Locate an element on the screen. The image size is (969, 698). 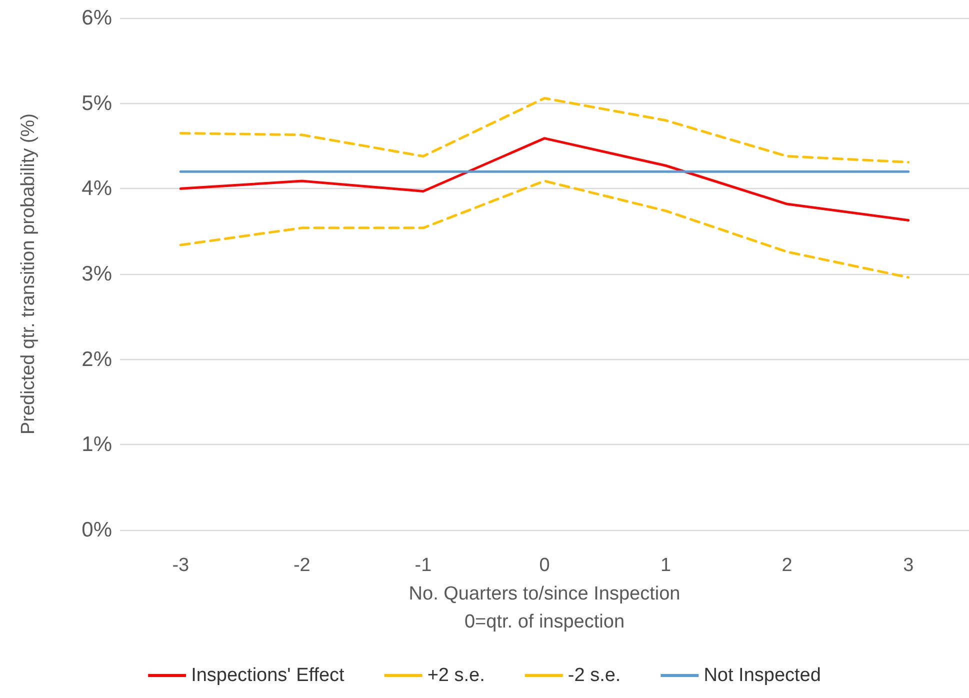
x-tick-label: -3 is located at coordinates (181, 565).